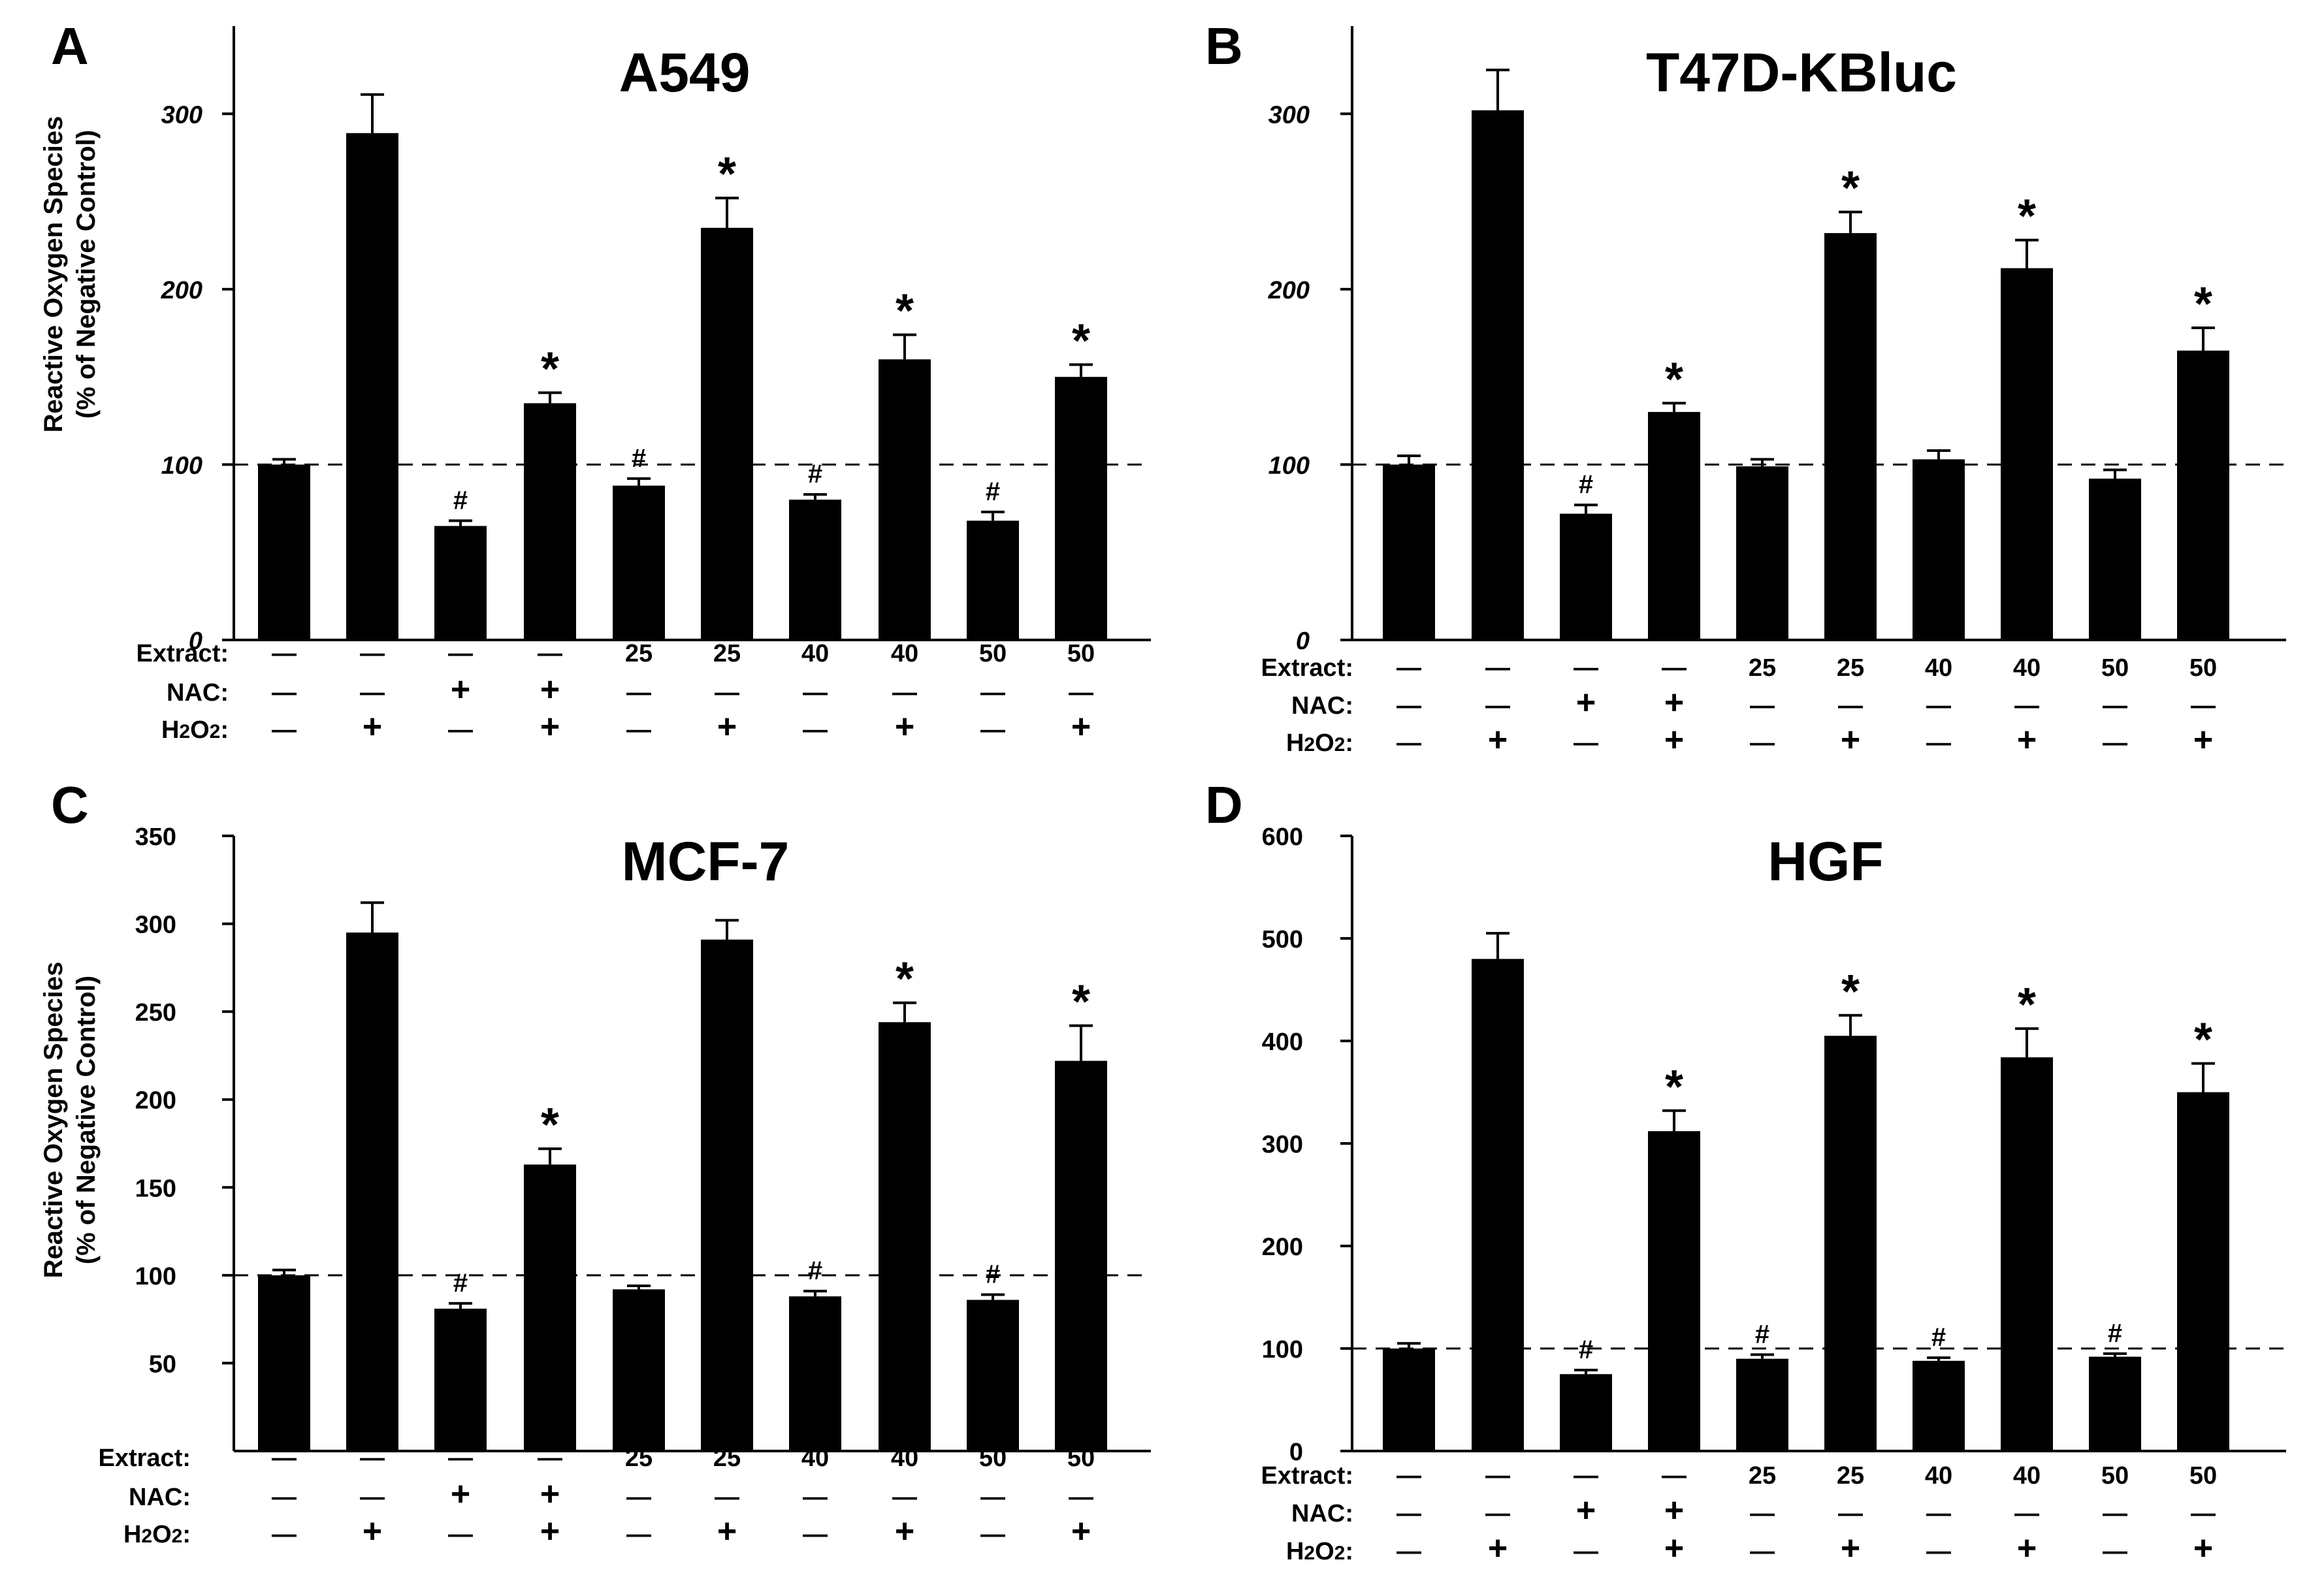  Describe the element at coordinates (198, 693) in the screenshot. I see `condition-label-nac: NAC:` at that location.